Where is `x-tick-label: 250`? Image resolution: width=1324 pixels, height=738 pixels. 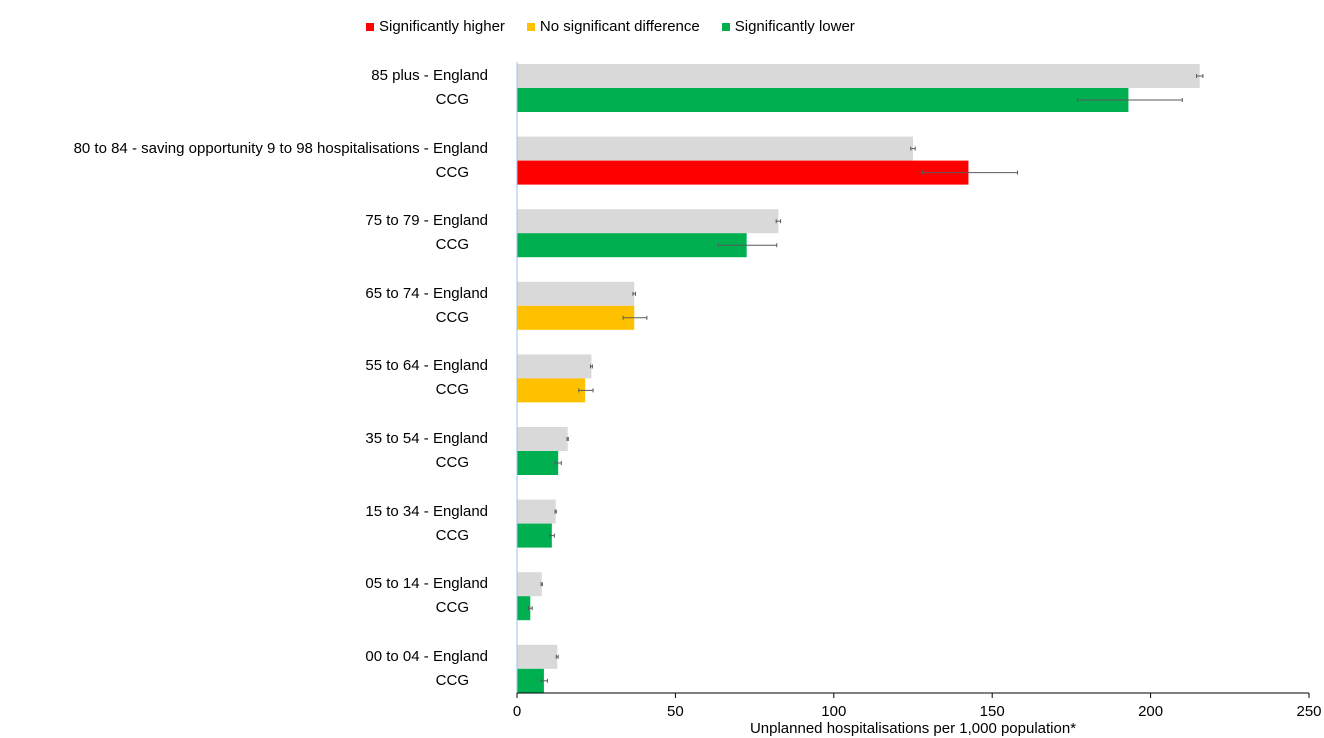 x-tick-label: 250 is located at coordinates (1309, 711).